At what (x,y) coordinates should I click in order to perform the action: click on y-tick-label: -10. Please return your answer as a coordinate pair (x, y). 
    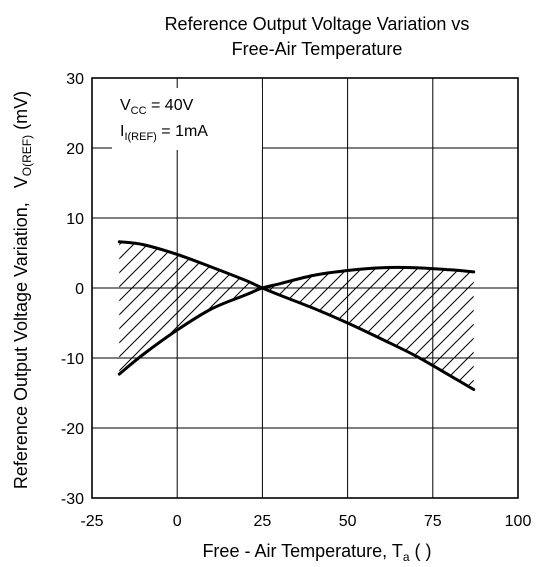
    Looking at the image, I should click on (72, 359).